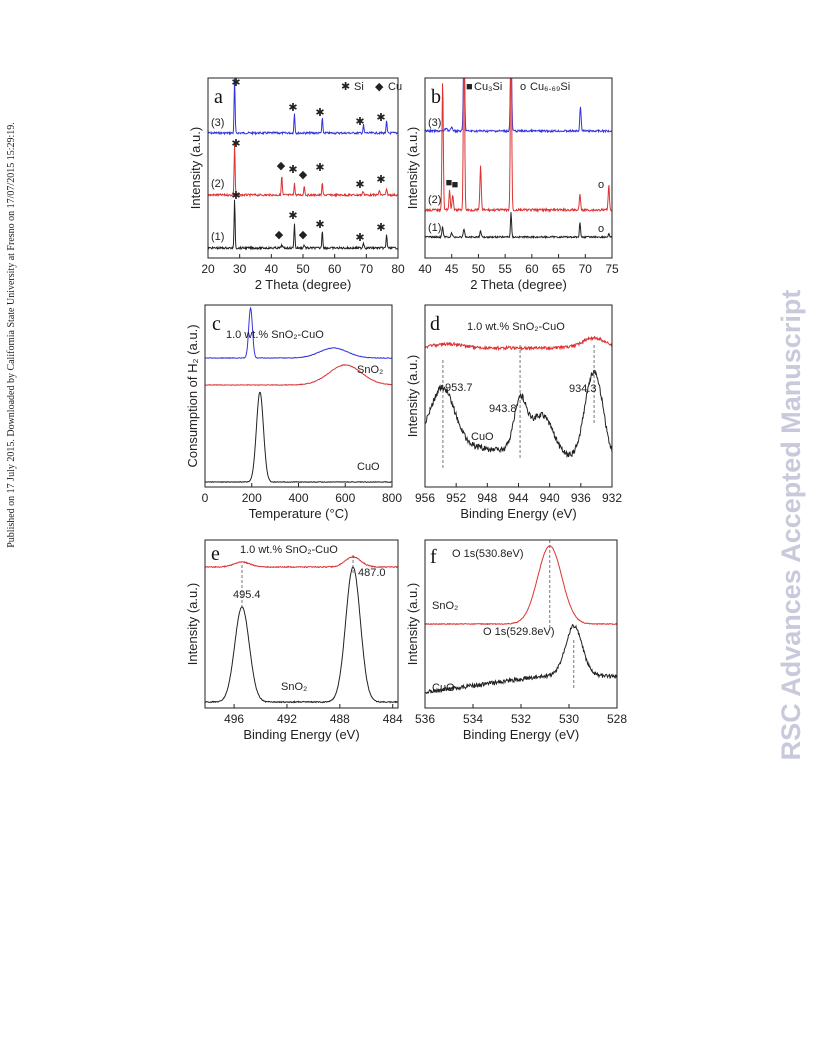 The width and height of the screenshot is (816, 1056). Describe the element at coordinates (612, 498) in the screenshot. I see `x-tick-label: 932` at that location.